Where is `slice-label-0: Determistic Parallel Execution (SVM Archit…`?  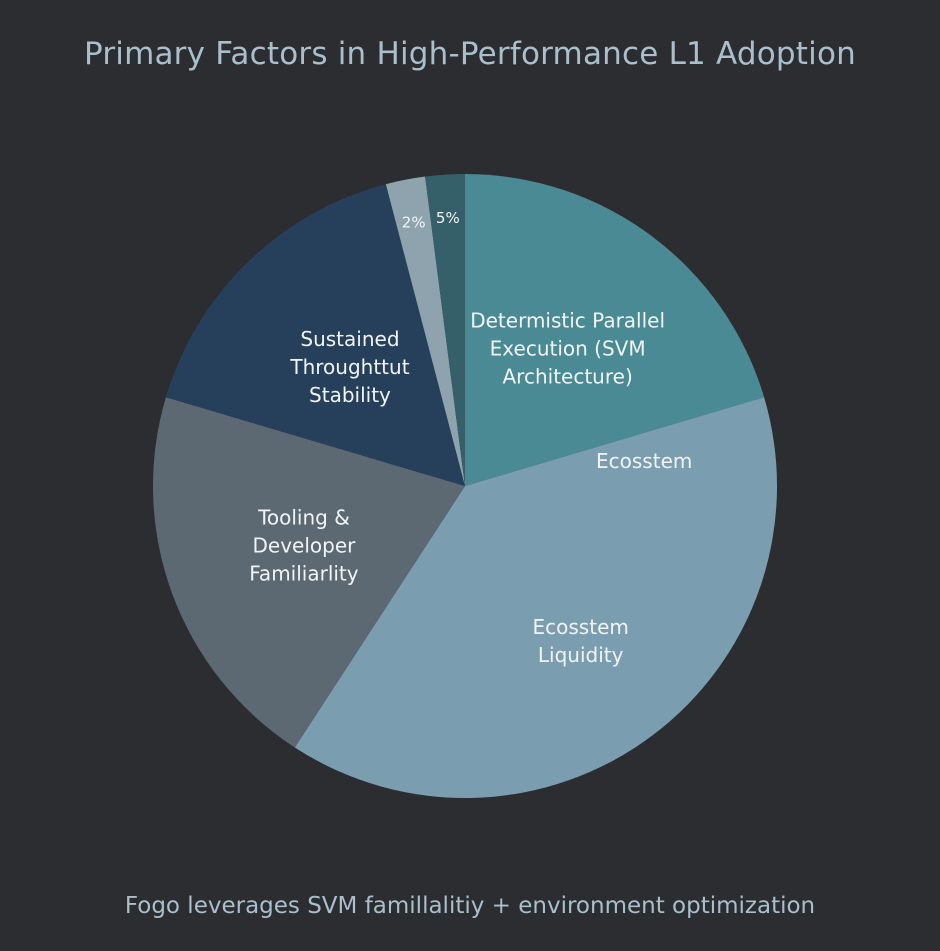 slice-label-0: Determistic Parallel Execution (SVM Archit… is located at coordinates (567, 348).